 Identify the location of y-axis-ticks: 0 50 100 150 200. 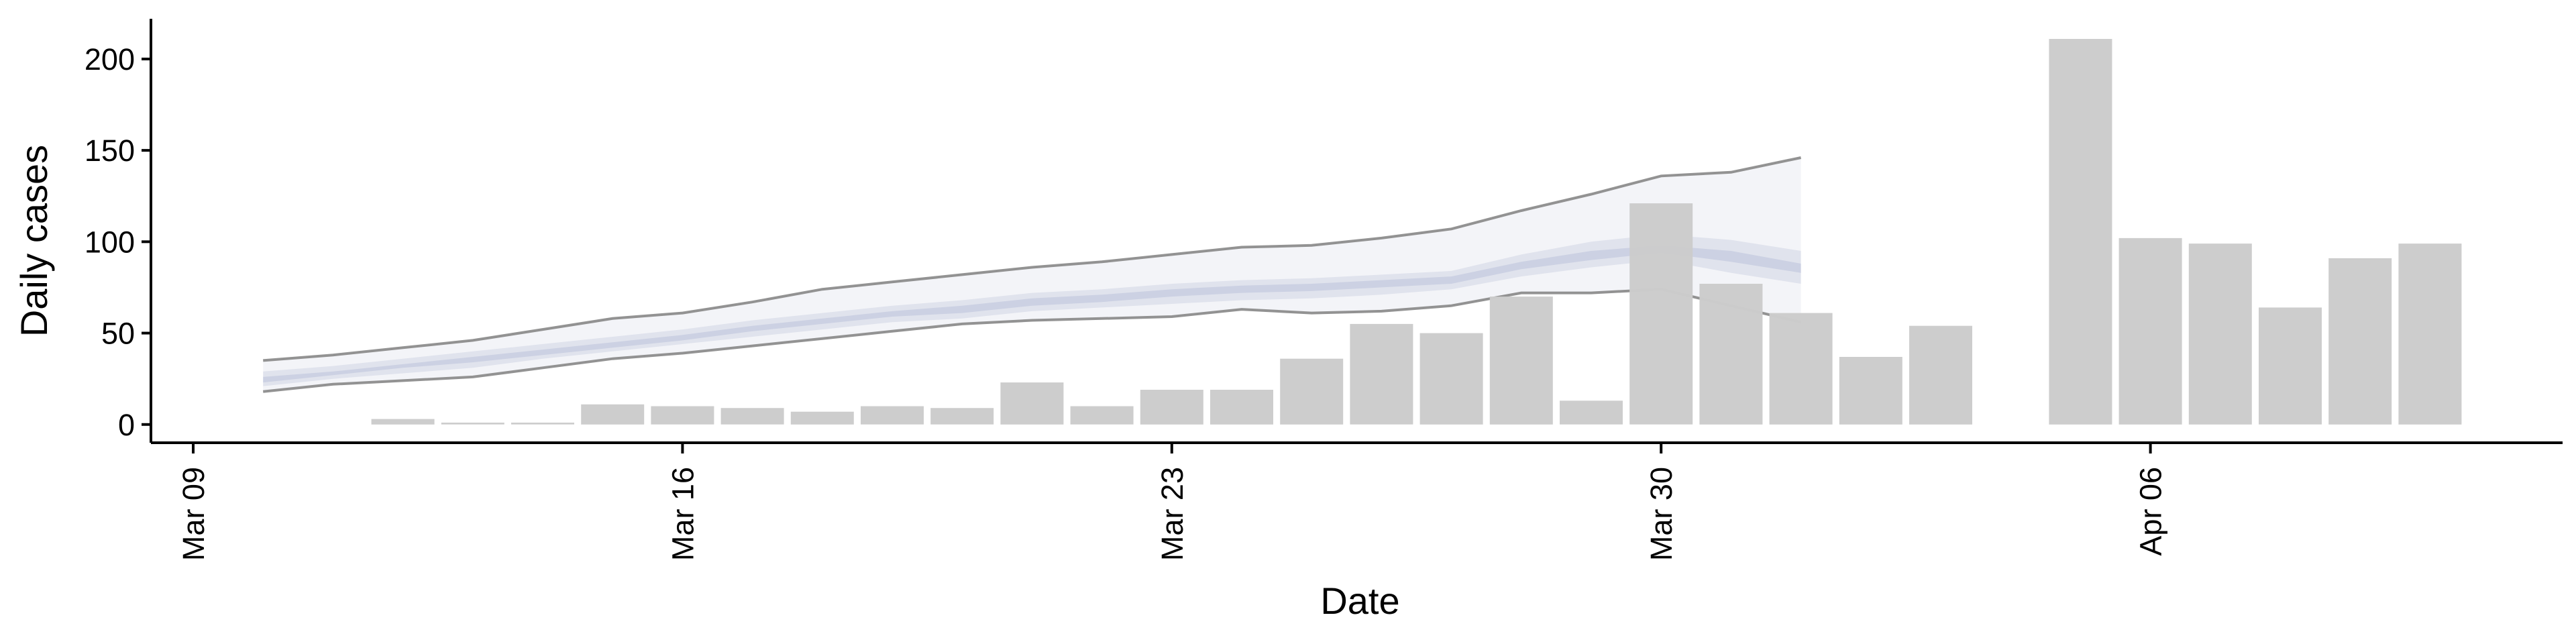
(118, 242).